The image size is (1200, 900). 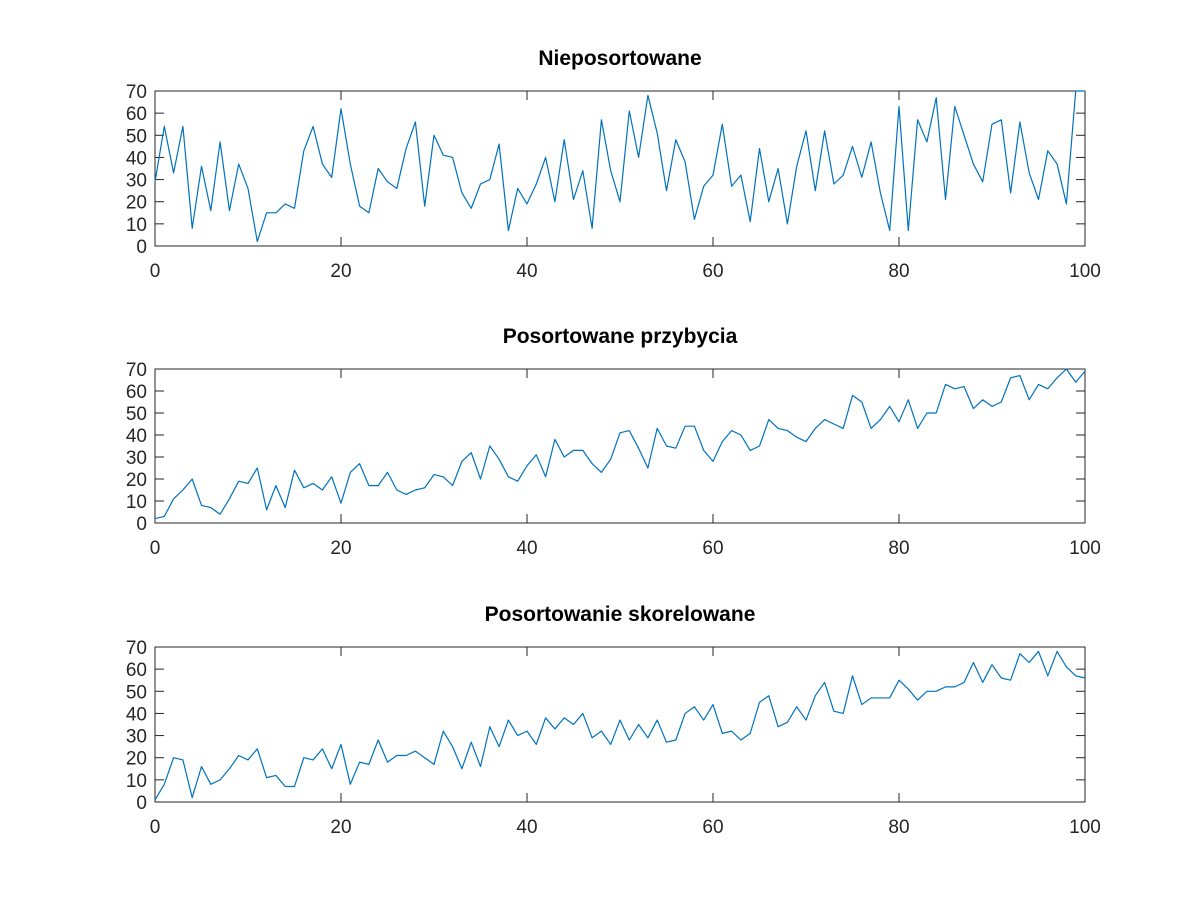 I want to click on chart-title: Posortowane przybycia, so click(x=620, y=336).